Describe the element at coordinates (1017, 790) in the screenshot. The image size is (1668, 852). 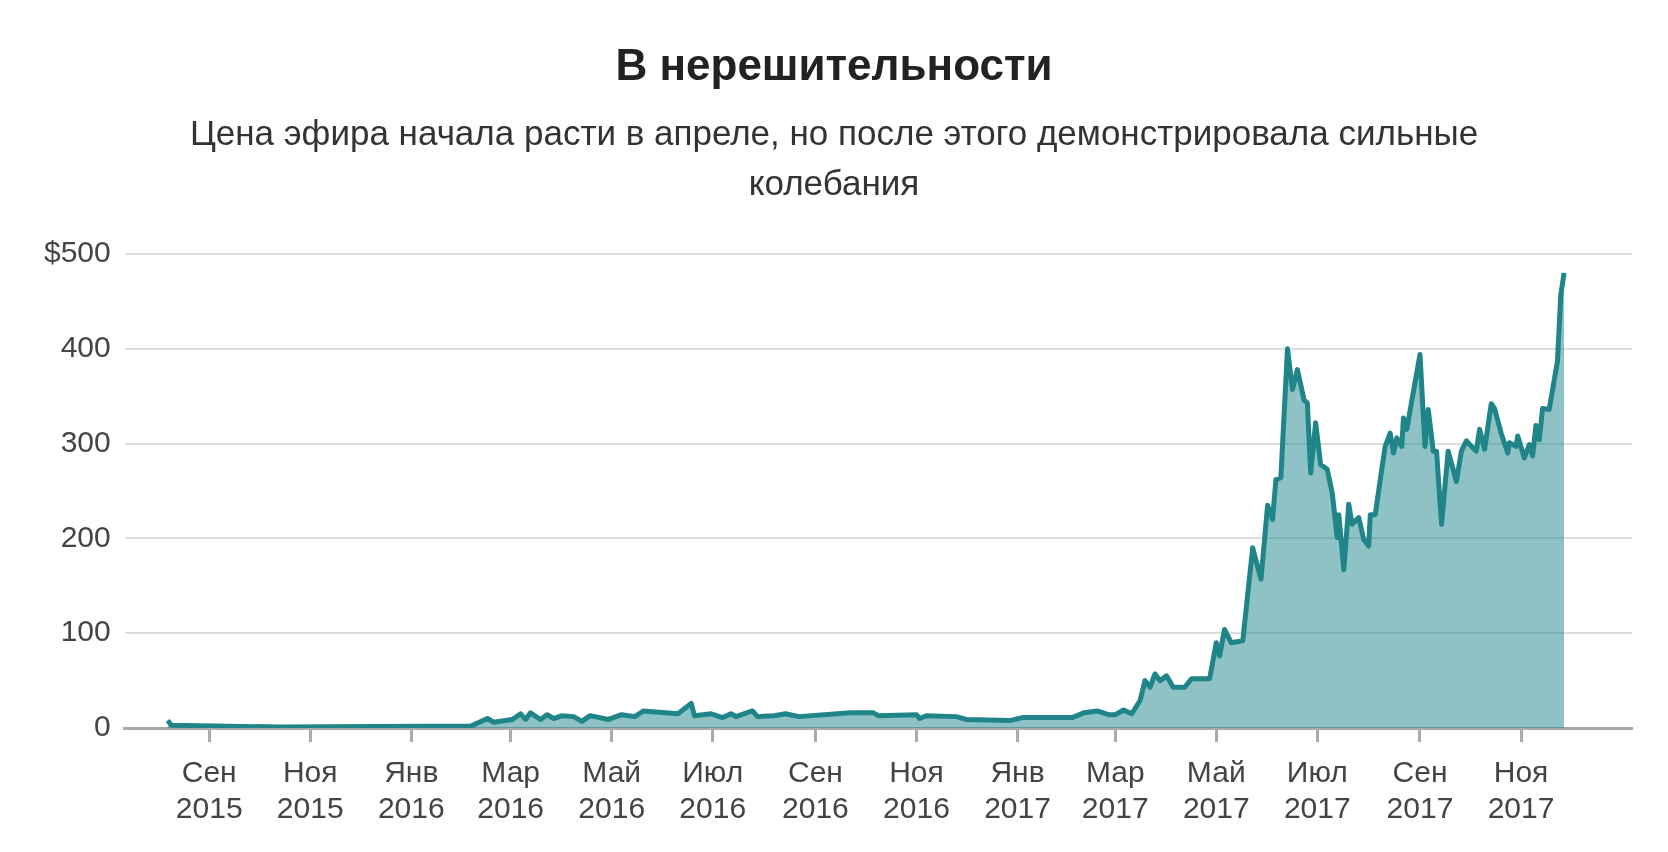
I see `x-tick-label: Янв 2017` at that location.